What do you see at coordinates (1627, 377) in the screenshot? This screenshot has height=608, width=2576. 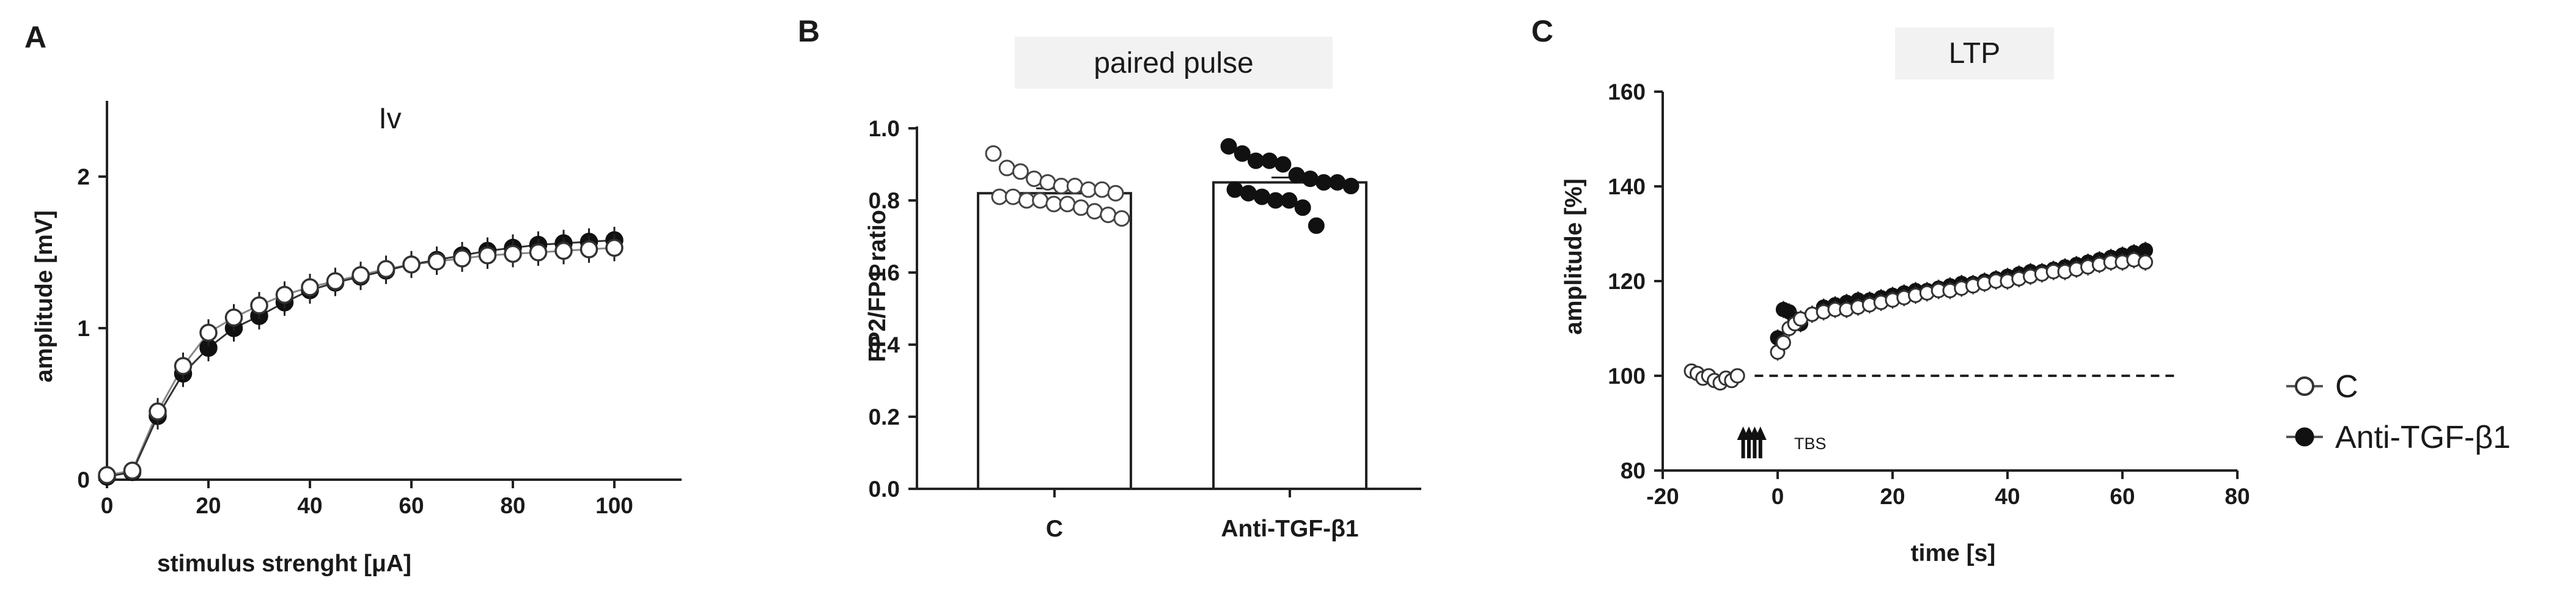 I see `chart-c-y-tick-label: 100` at bounding box center [1627, 377].